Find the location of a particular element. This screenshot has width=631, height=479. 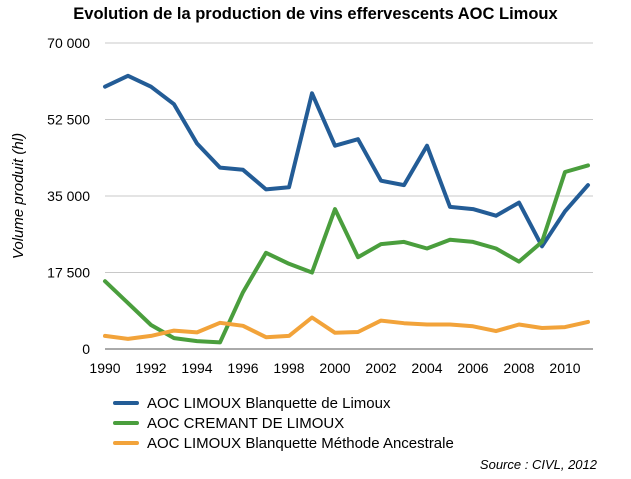

legend-label: AOC LIMOUX Blanquette Méthode Ancestrale is located at coordinates (300, 443).